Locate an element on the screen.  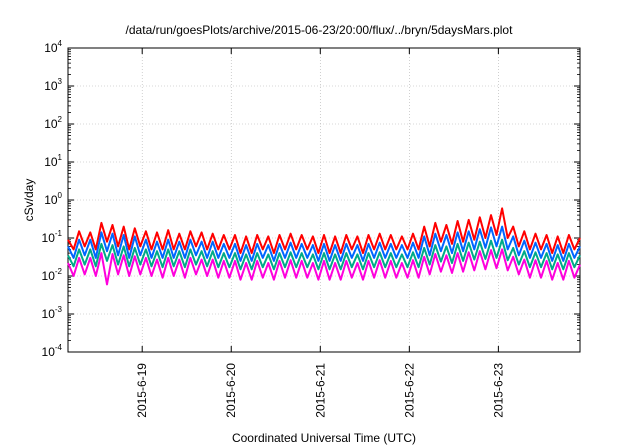
y-tick-label: 10³ is located at coordinates (53, 85).